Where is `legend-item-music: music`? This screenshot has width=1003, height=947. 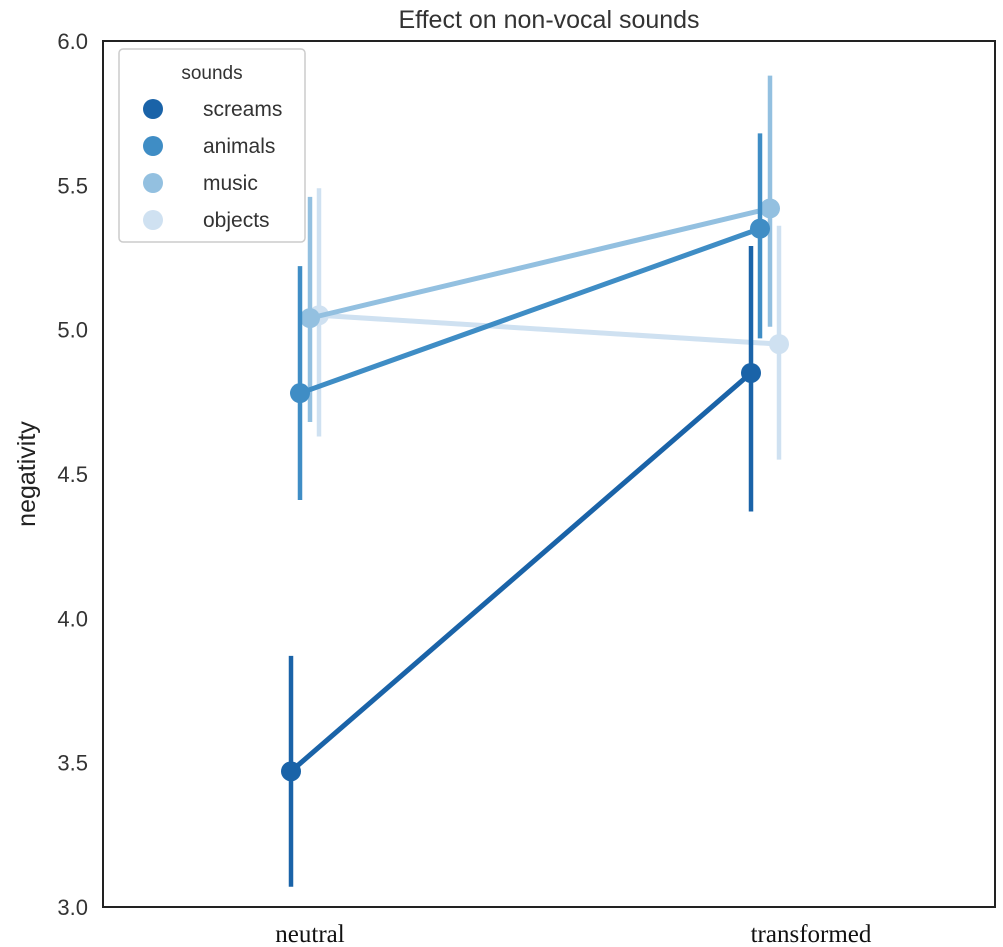 legend-item-music: music is located at coordinates (230, 183).